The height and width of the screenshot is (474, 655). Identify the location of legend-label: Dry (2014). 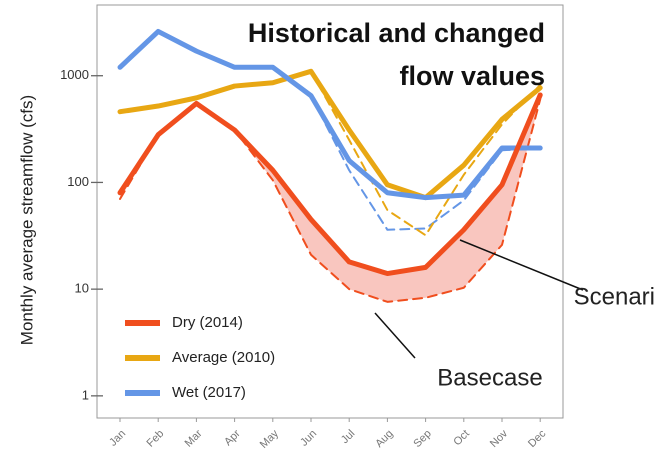
(207, 322).